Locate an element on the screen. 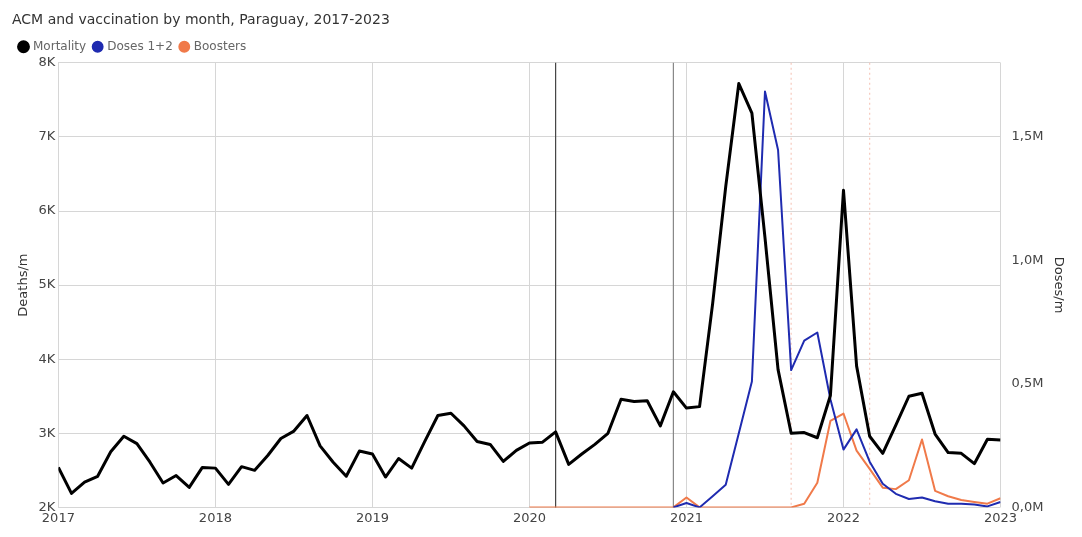 This screenshot has height=537, width=1082. y-tick-label: 3K is located at coordinates (47, 432).